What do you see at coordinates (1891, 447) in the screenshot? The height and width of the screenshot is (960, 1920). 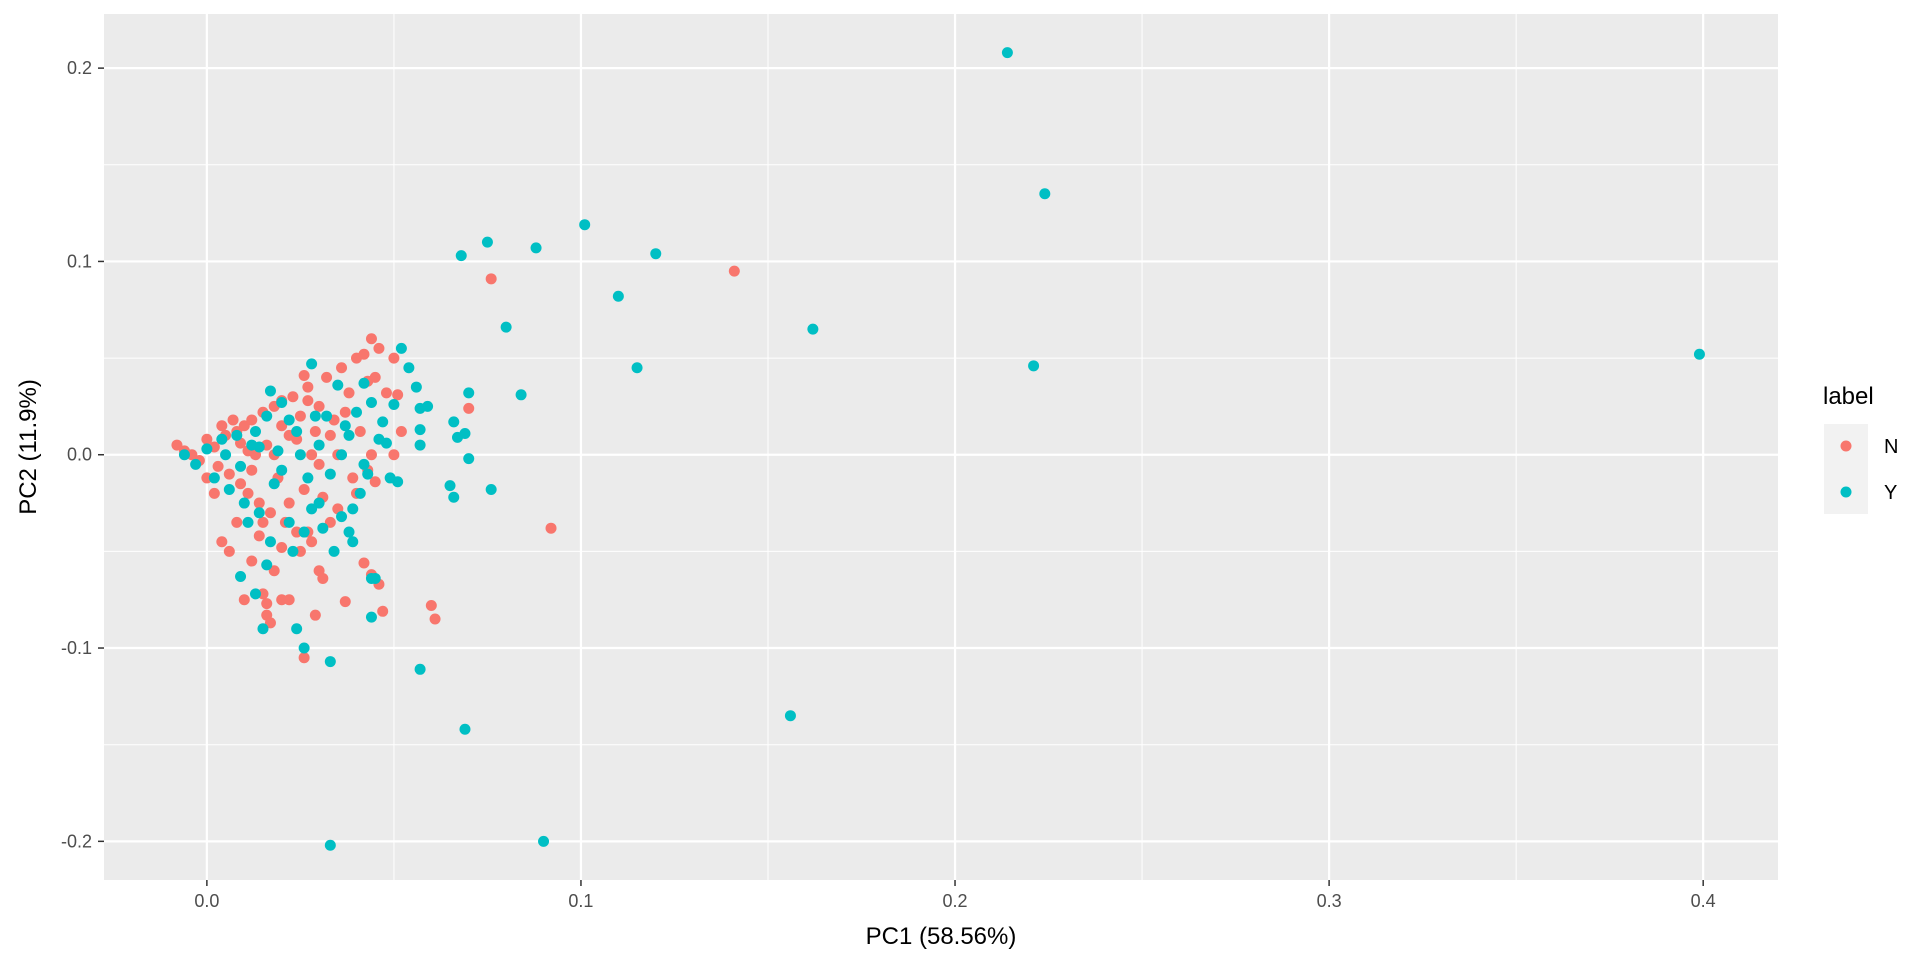 I see `legend-label-N: N` at bounding box center [1891, 447].